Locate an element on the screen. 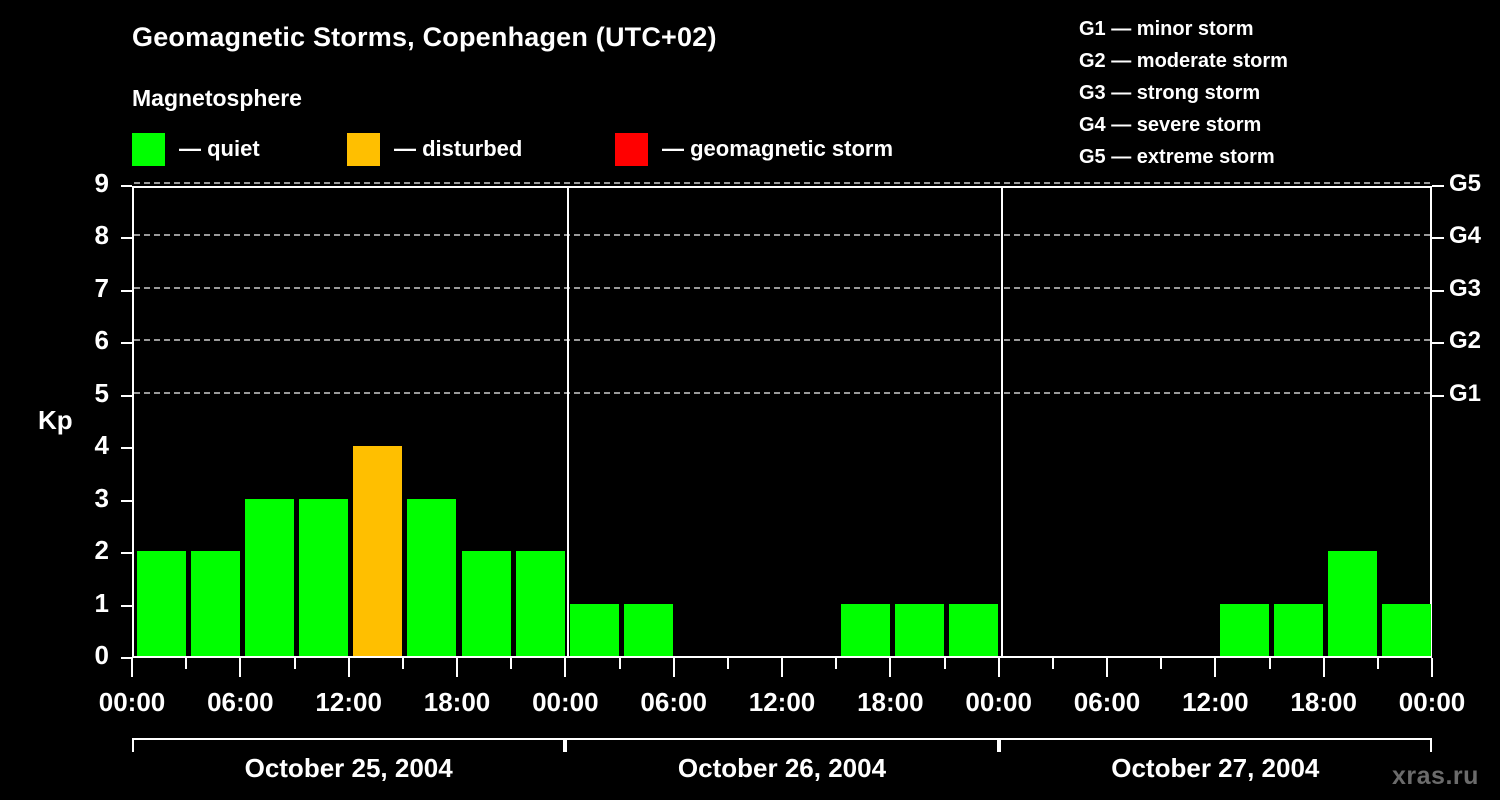 This screenshot has height=800, width=1500. gscale-row-3: G3 — strong storm is located at coordinates (1170, 93).